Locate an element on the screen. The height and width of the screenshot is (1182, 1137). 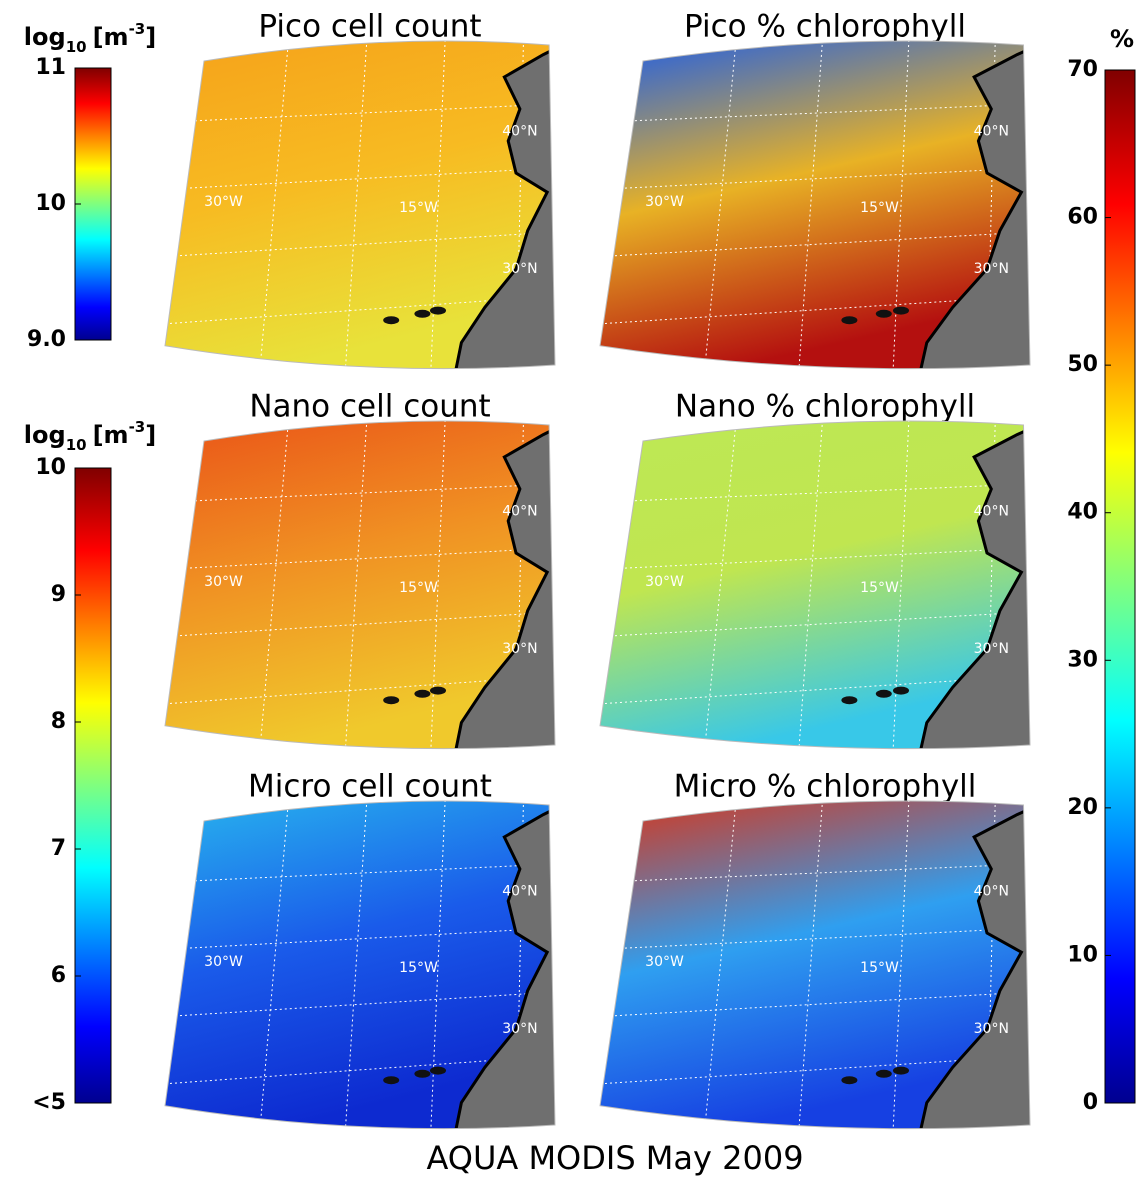
colorbar-tick-label: 9 is located at coordinates (58, 594).